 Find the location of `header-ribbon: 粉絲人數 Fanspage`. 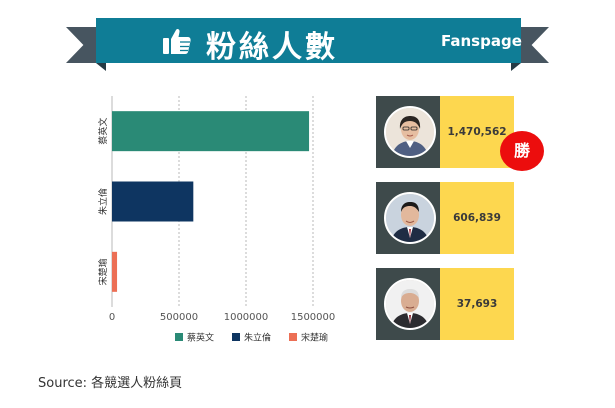

header-ribbon: 粉絲人數 Fanspage is located at coordinates (309, 41).